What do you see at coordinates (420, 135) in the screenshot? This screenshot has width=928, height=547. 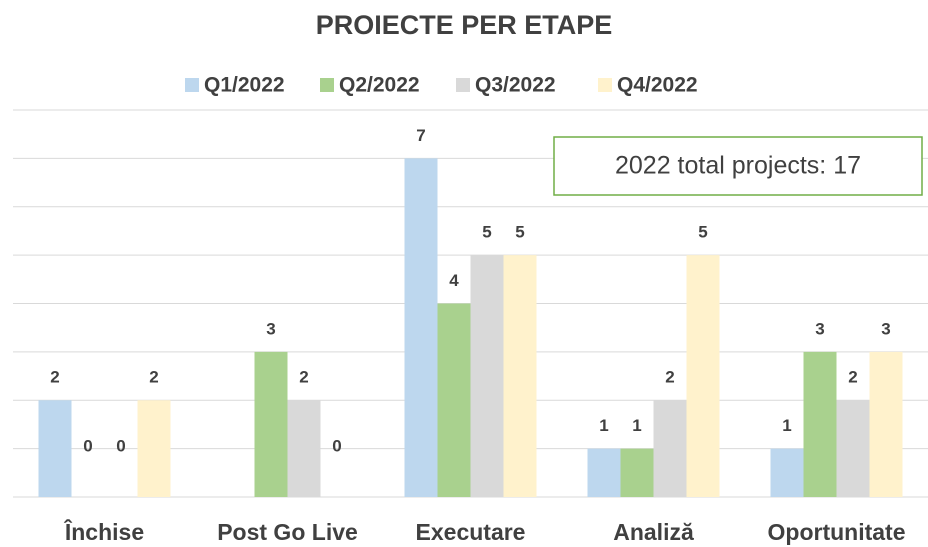 I see `data-label: 7` at bounding box center [420, 135].